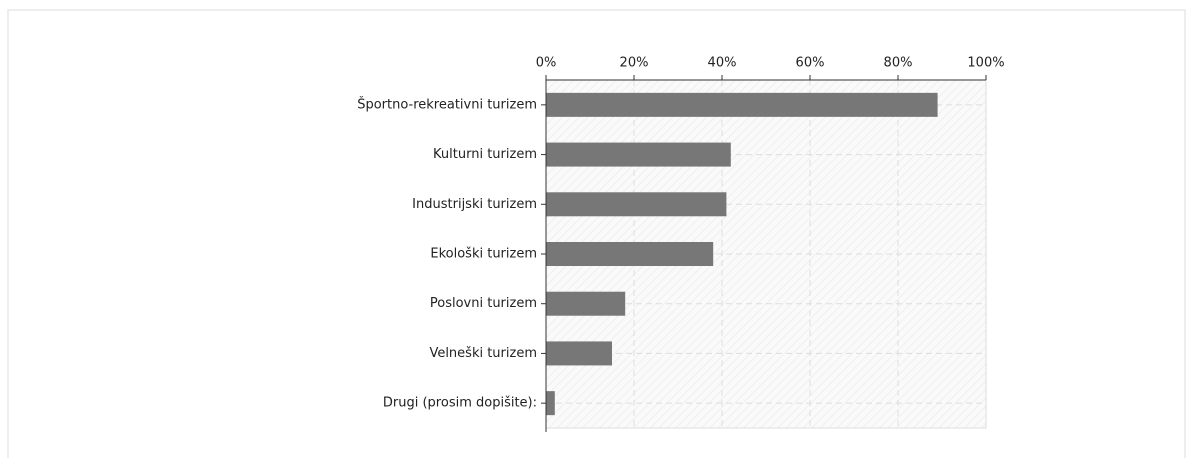 This screenshot has height=462, width=1193. I want to click on y-tick-label: Kulturni turizem, so click(485, 154).